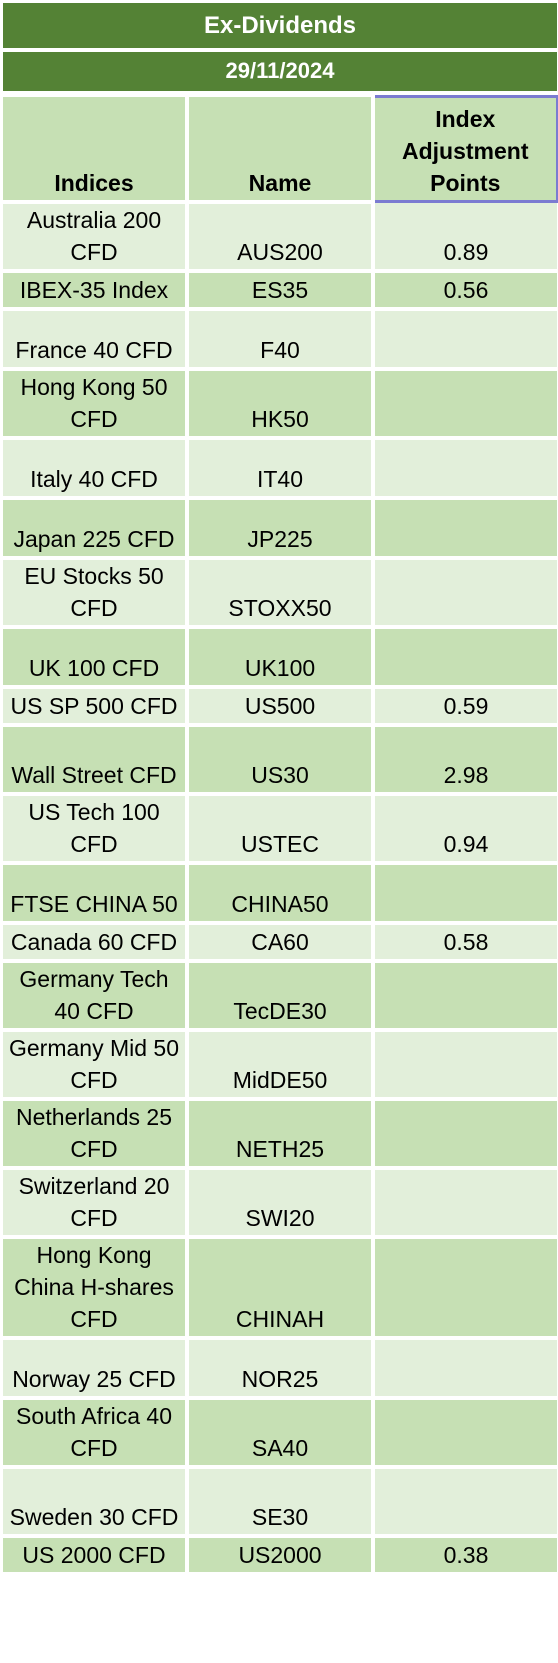 The image size is (558, 1663). What do you see at coordinates (96, 829) in the screenshot?
I see `cell-index: US Tech 100 CFD` at bounding box center [96, 829].